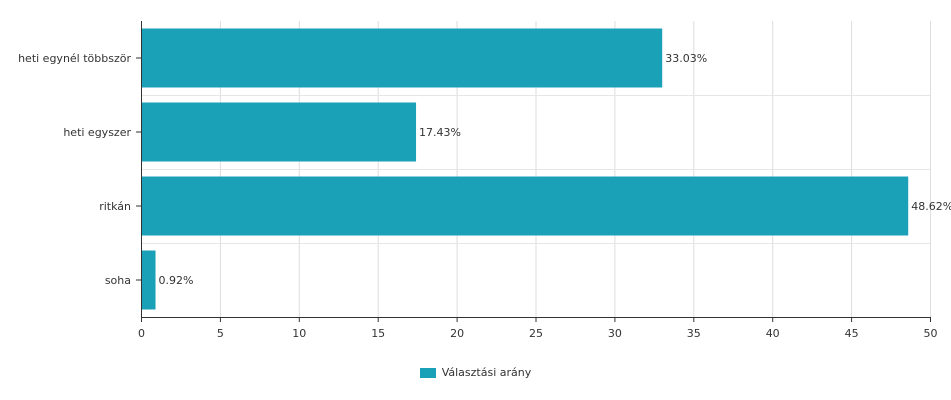 This screenshot has width=951, height=400. I want to click on y-tick-label: heti egyszer, so click(97, 132).